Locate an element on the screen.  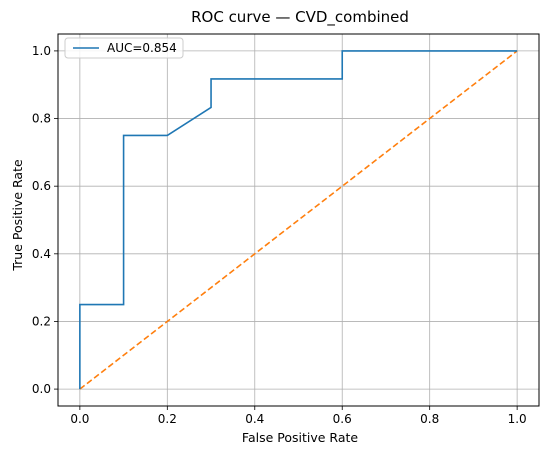
y-tick-label: 0.4 is located at coordinates (41, 254).